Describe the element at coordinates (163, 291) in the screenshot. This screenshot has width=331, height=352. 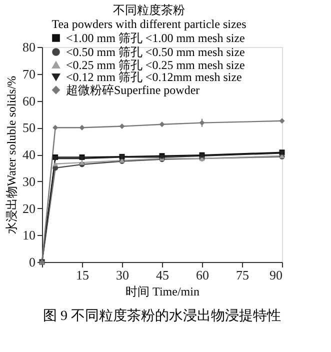
I see `x-axis-title: 时间 Time/min` at that location.